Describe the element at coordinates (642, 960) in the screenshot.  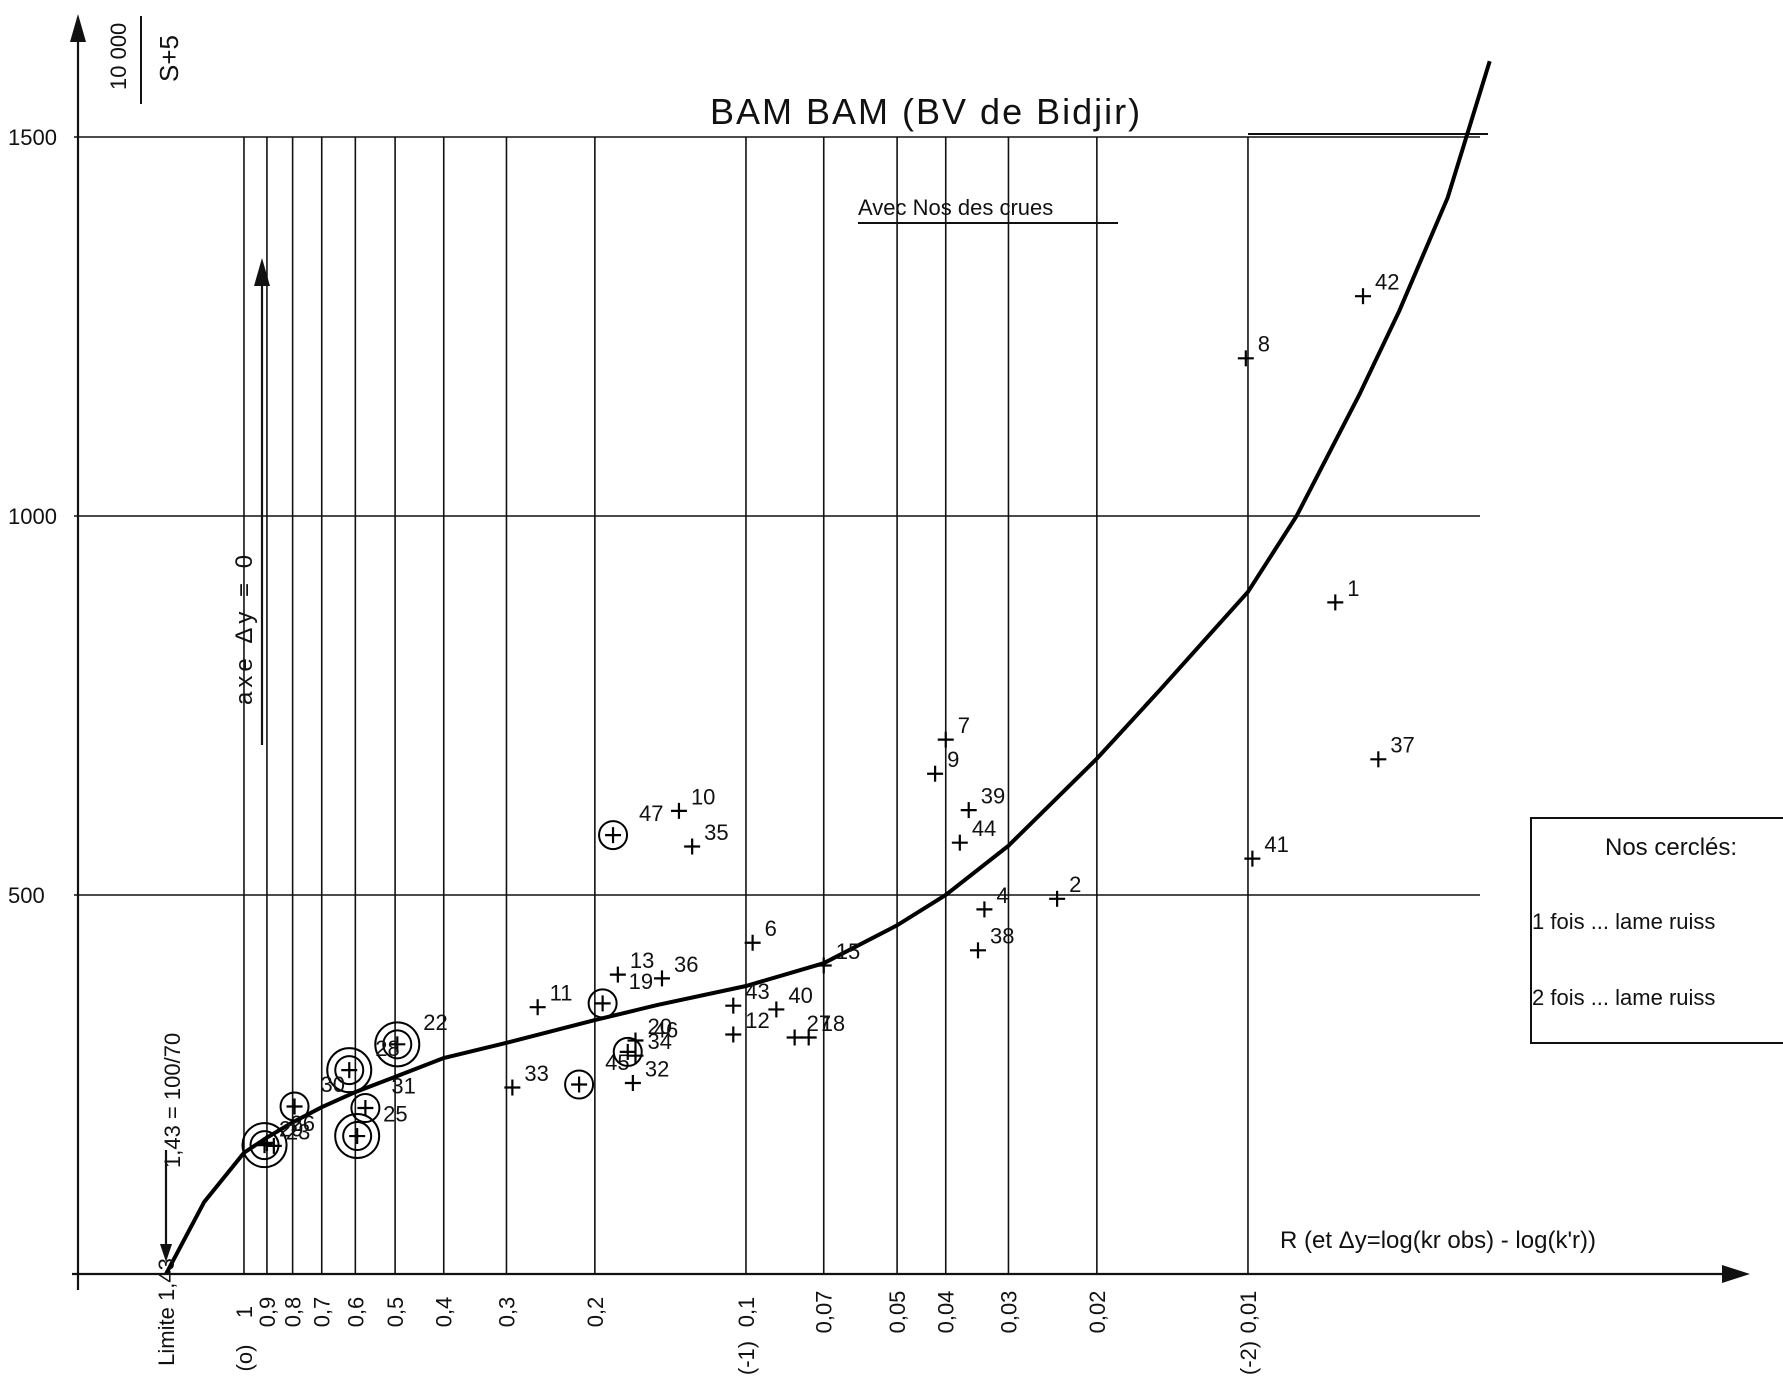
I see `point-label-13: 13` at that location.